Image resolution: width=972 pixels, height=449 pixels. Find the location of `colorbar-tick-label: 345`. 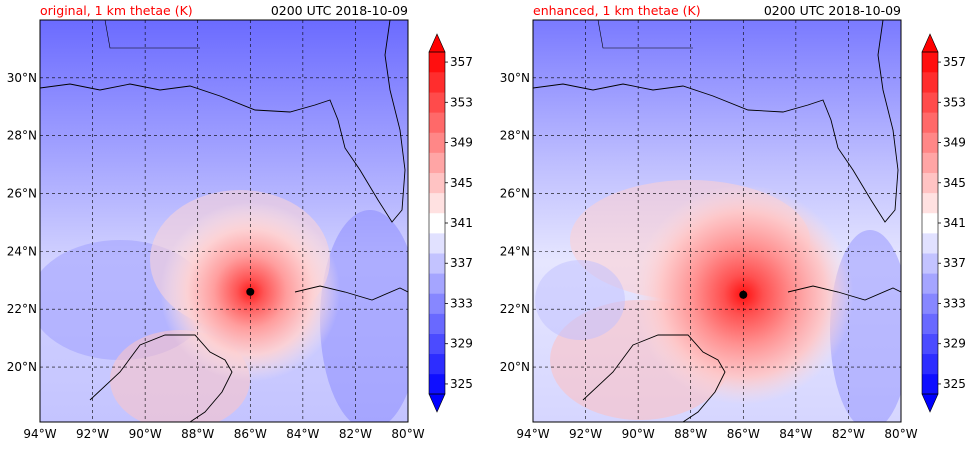

colorbar-tick-label: 345 is located at coordinates (461, 183).